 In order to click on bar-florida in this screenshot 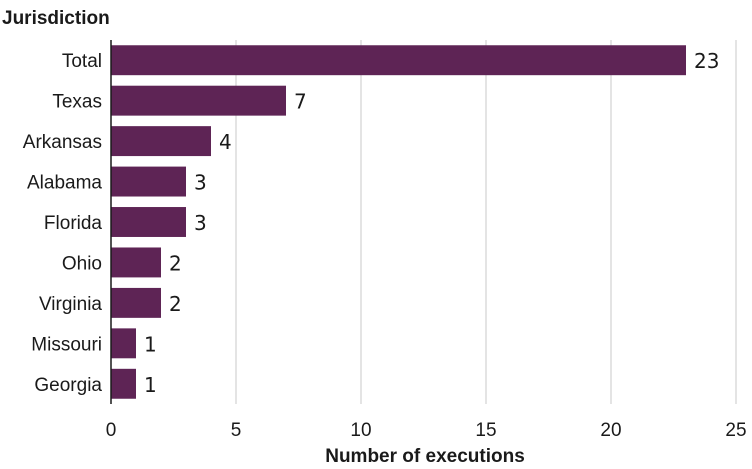, I will do `click(148, 222)`.